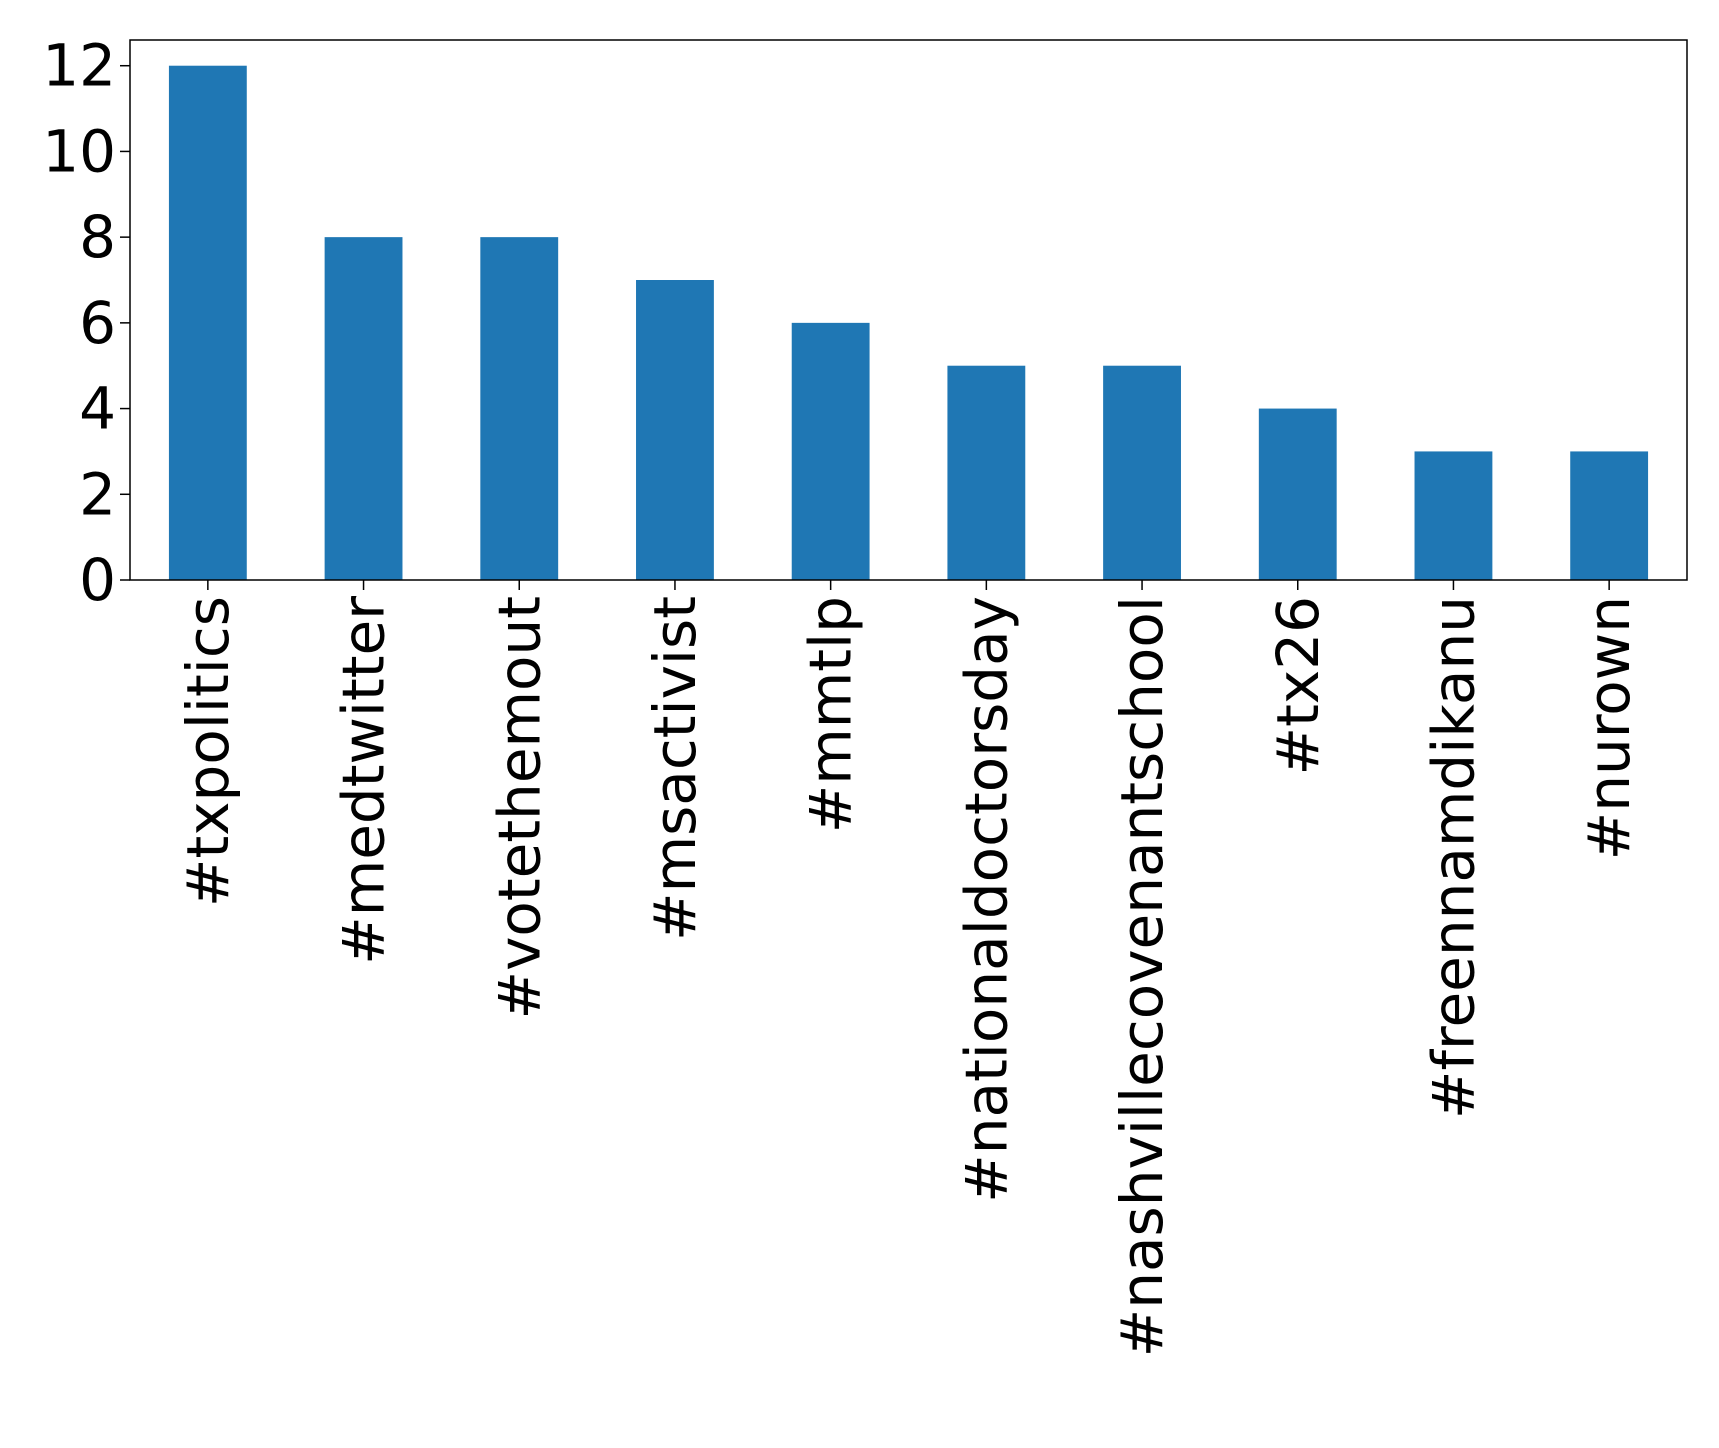  I want to click on bar-nationaldoctorsday, so click(986, 472).